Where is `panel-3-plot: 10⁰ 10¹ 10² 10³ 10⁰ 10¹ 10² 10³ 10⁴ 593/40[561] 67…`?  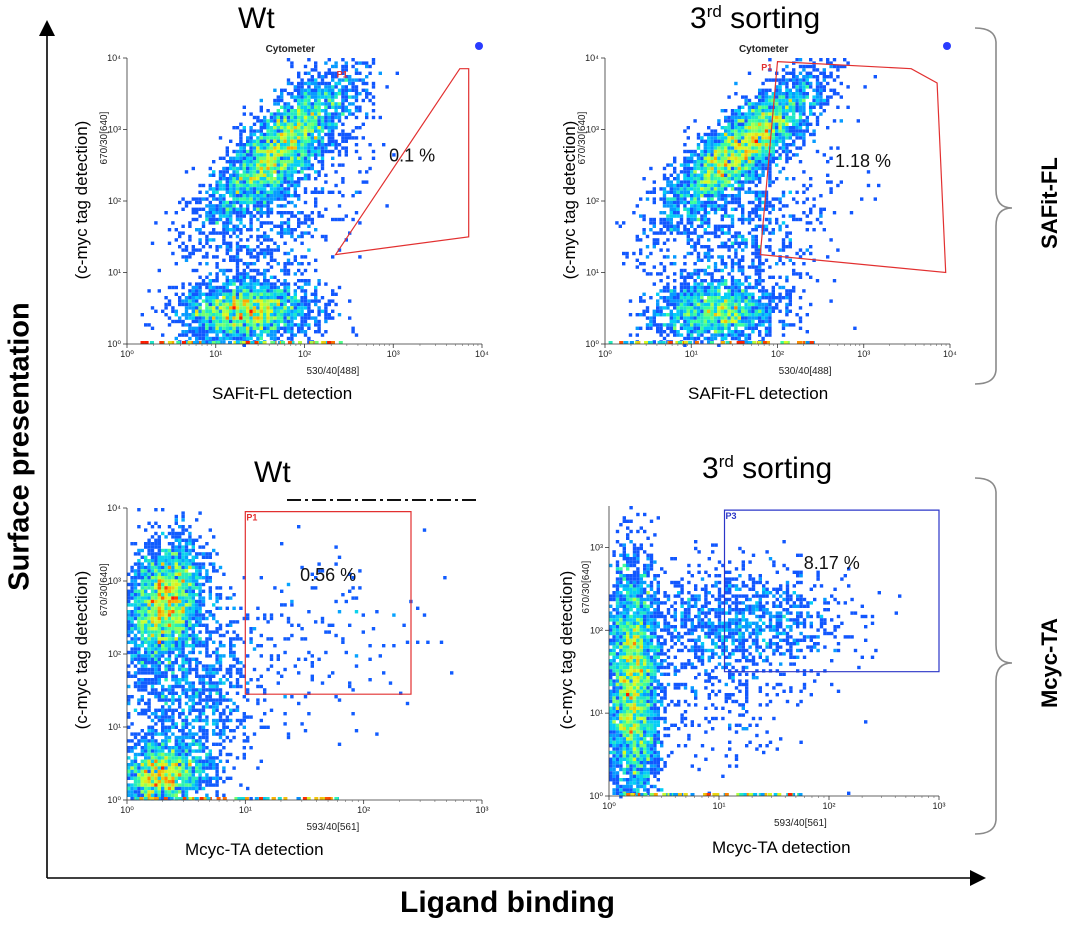
panel-3-plot: 10⁰ 10¹ 10² 10³ 10⁰ 10¹ 10² 10³ 10⁴ 593/40[561] 67… is located at coordinates (294, 666).